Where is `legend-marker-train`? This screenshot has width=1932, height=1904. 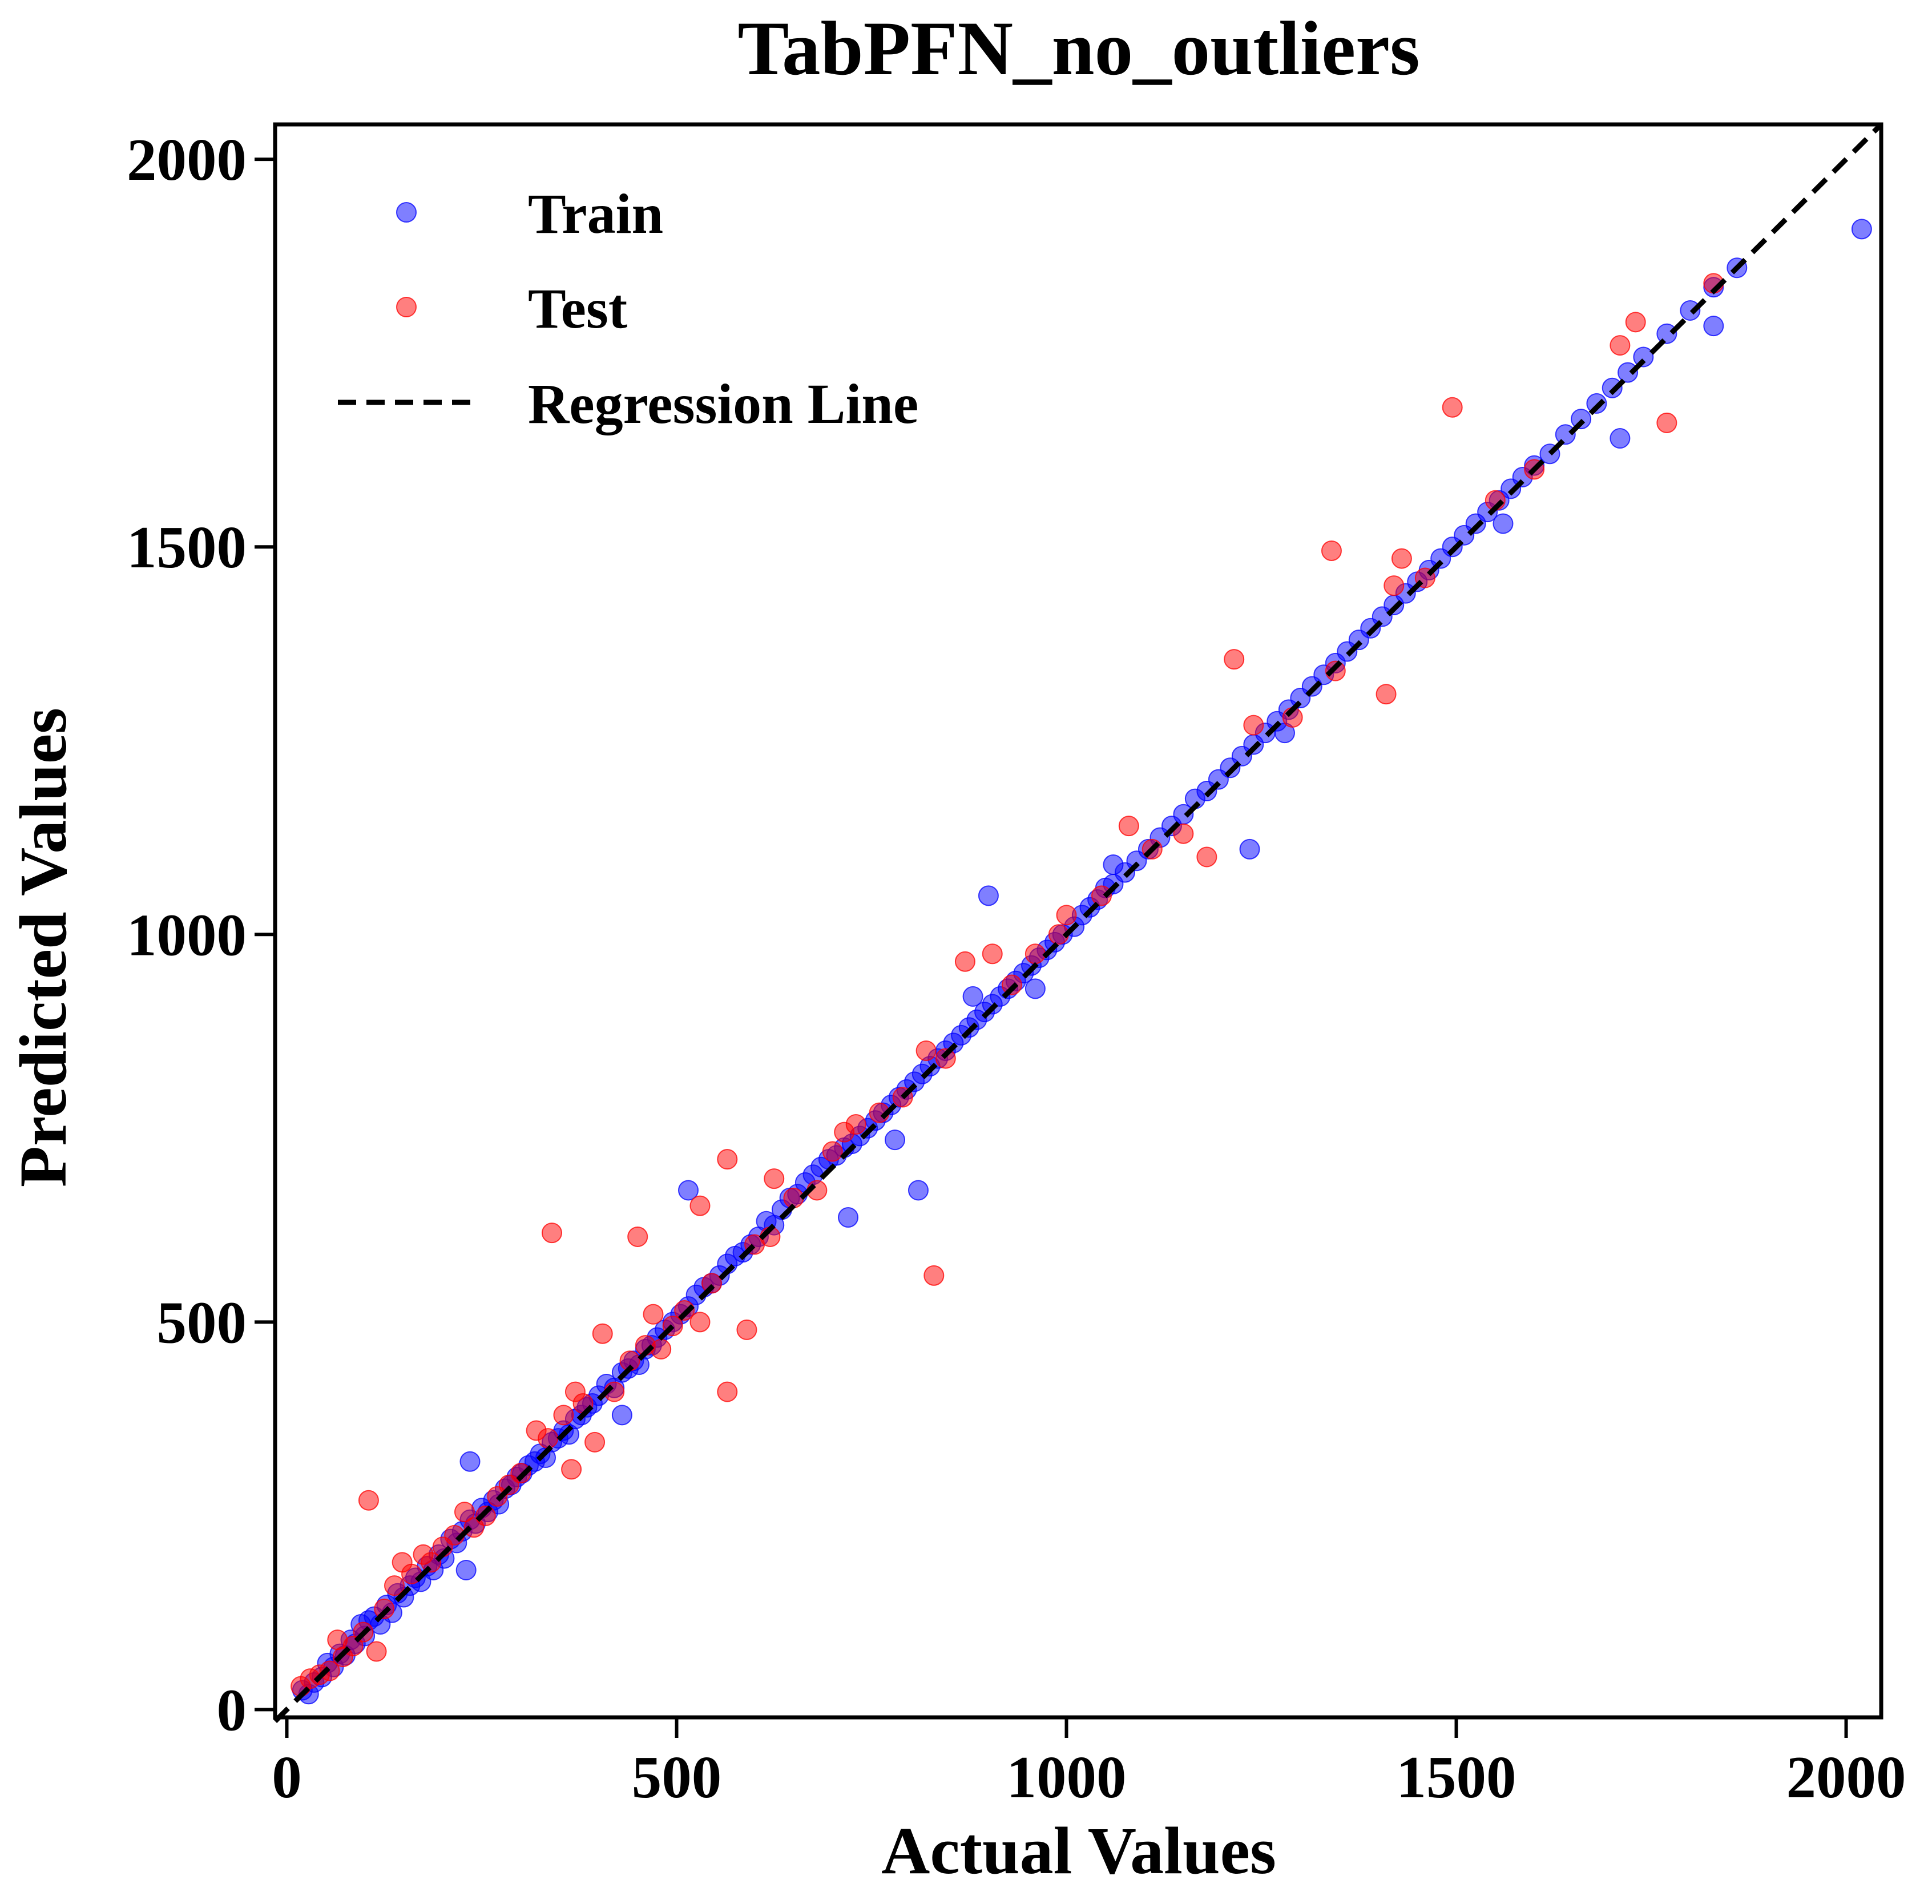
legend-marker-train is located at coordinates (406, 212).